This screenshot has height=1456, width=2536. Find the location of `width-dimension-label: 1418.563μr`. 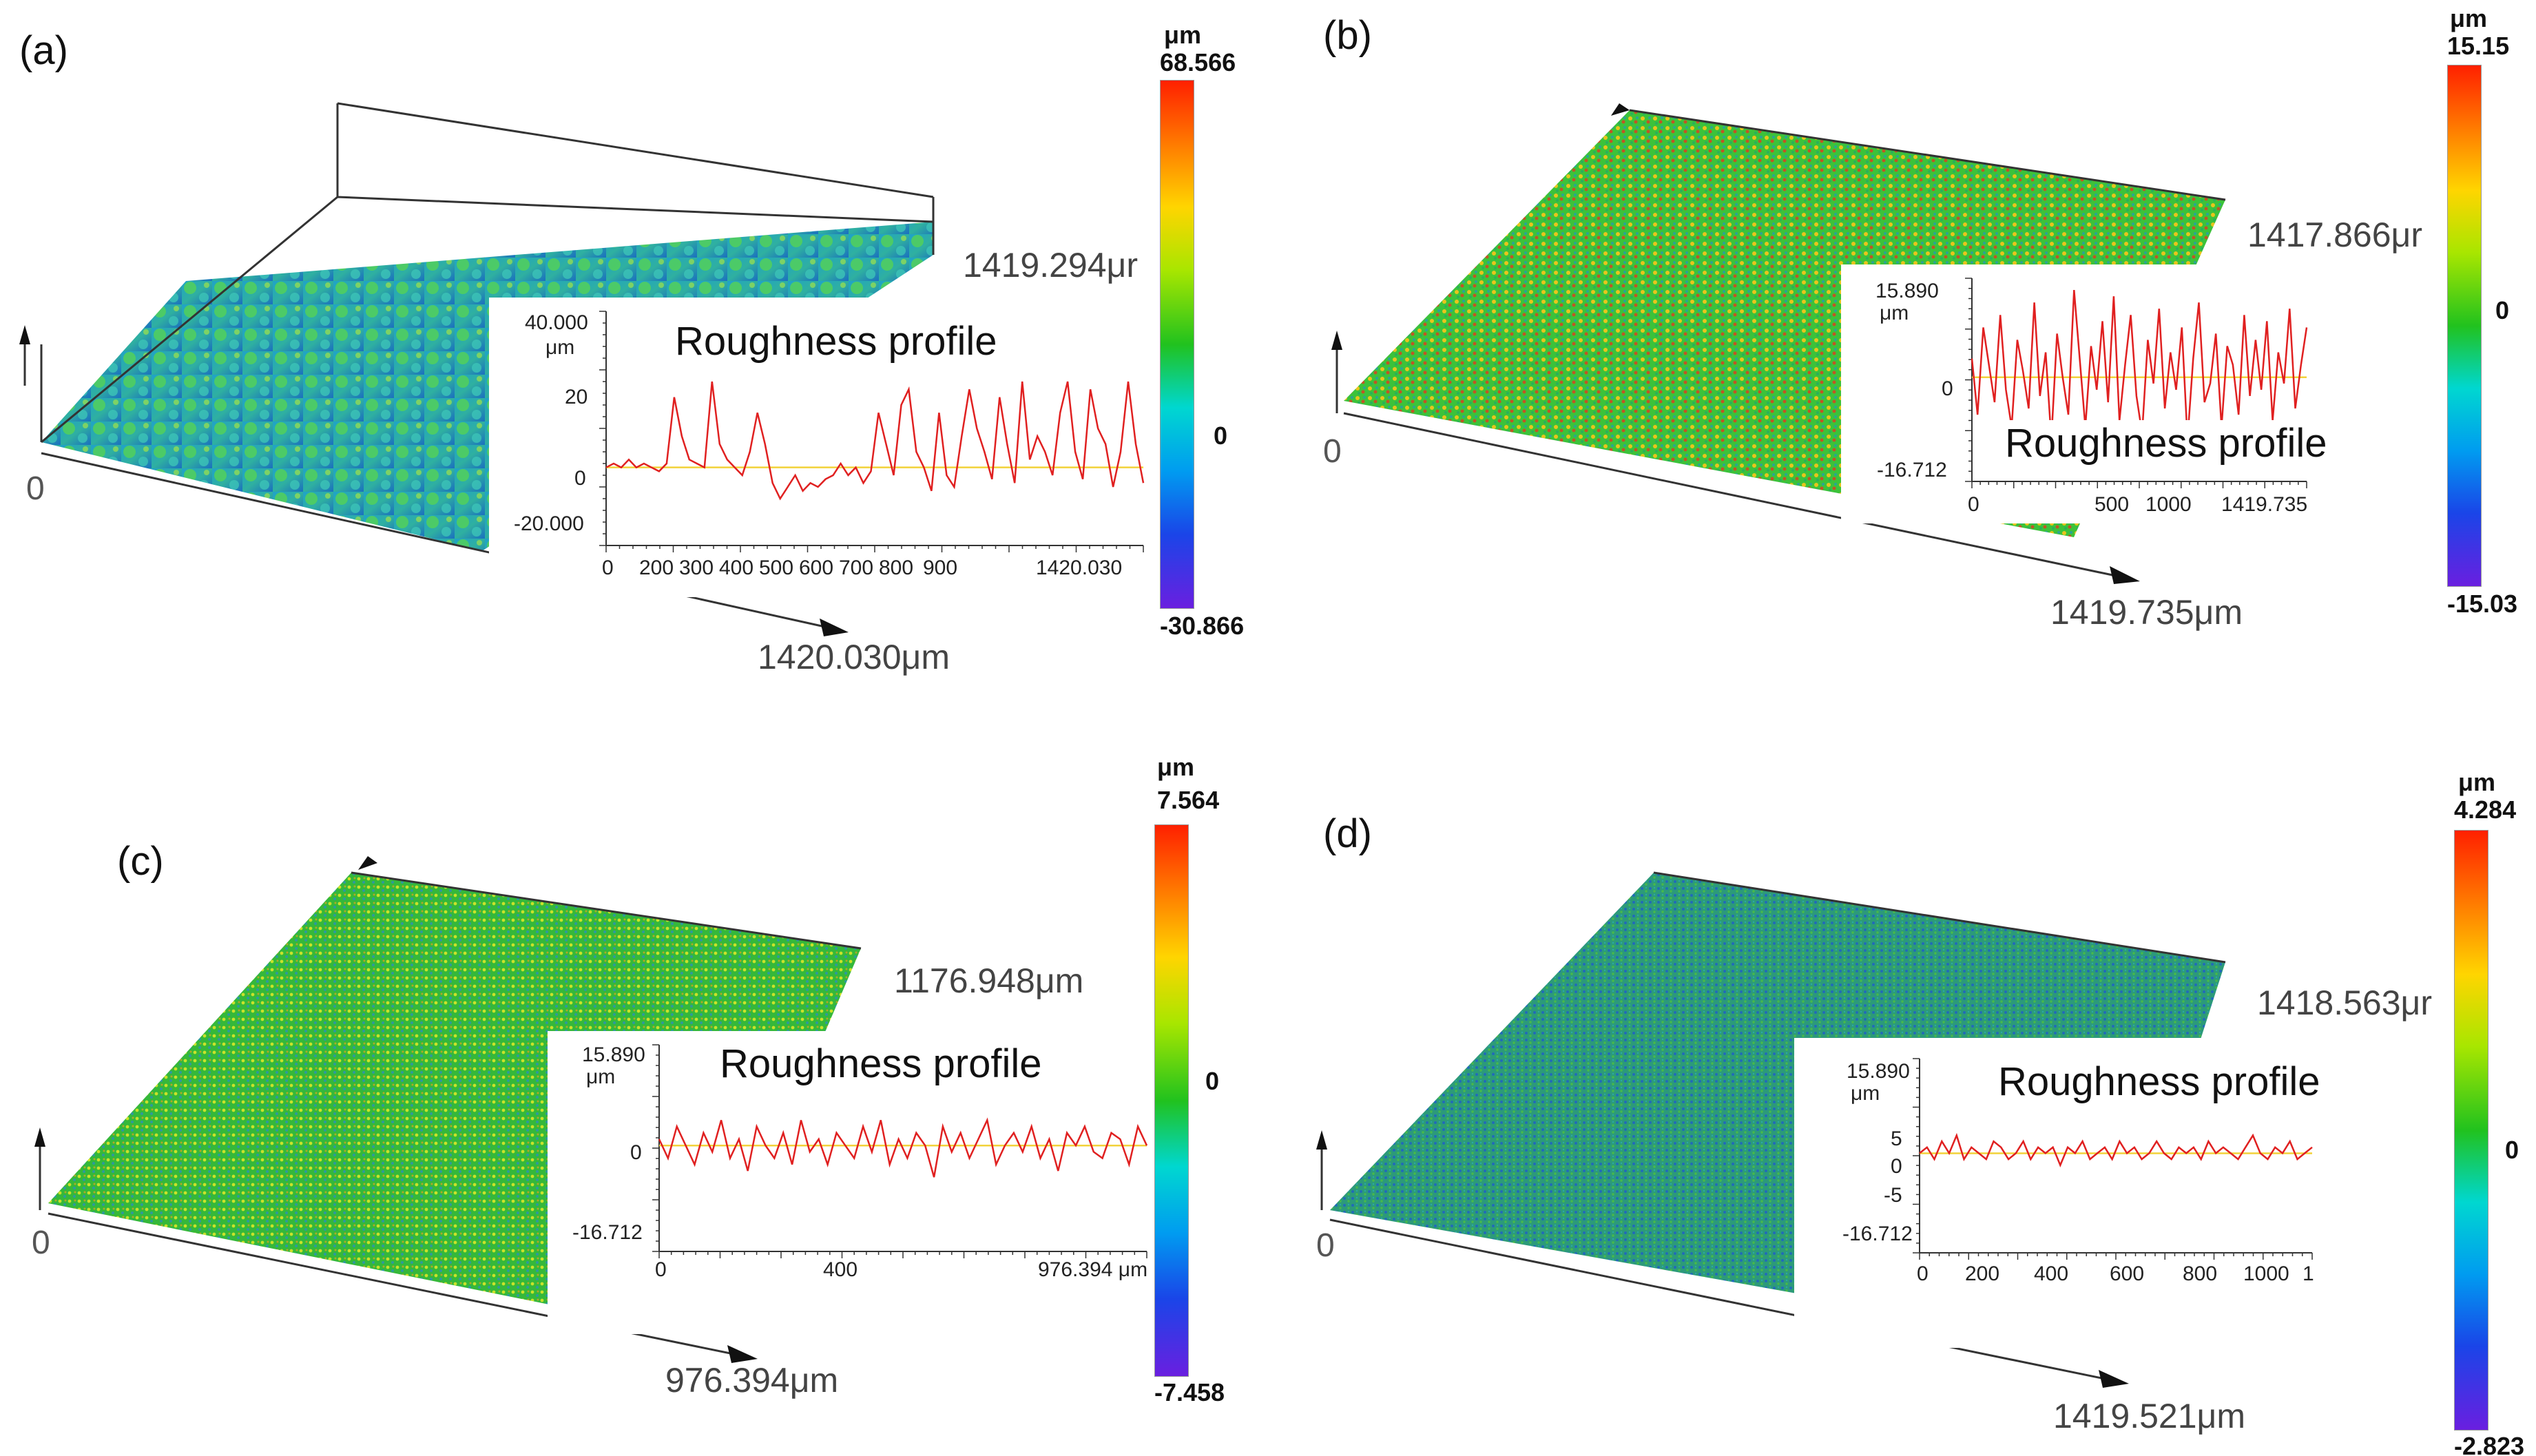

width-dimension-label: 1418.563μr is located at coordinates (2345, 1003).